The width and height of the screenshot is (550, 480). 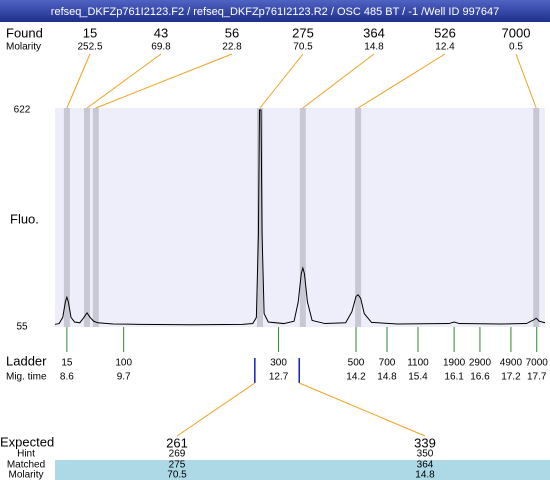 I want to click on ladder-time: 14.2, so click(x=356, y=377).